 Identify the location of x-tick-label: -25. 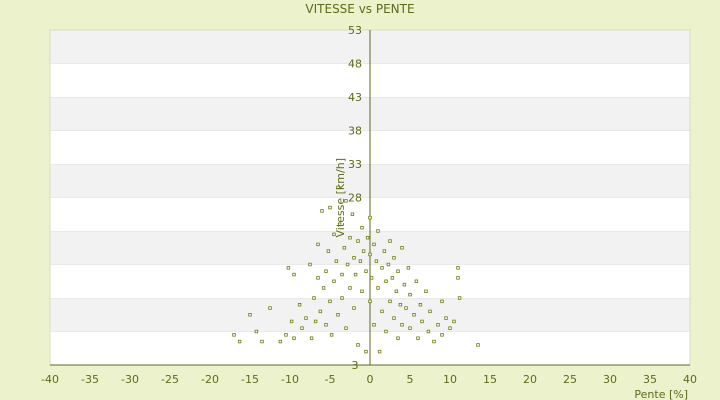
(170, 379).